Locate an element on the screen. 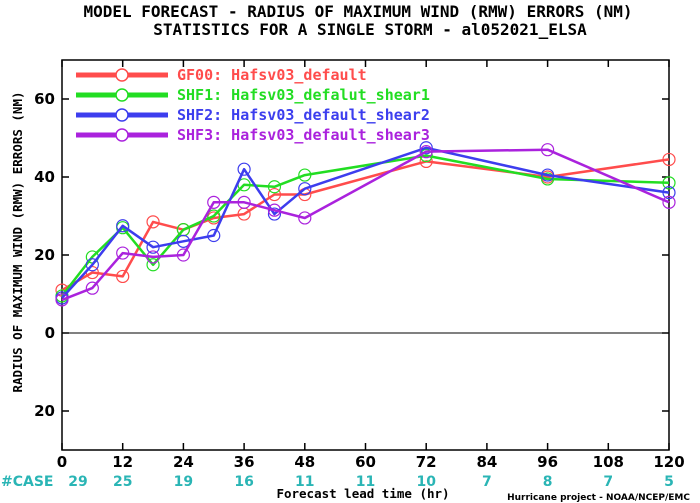 The width and height of the screenshot is (700, 503). x-tick-label: 24 is located at coordinates (183, 462).